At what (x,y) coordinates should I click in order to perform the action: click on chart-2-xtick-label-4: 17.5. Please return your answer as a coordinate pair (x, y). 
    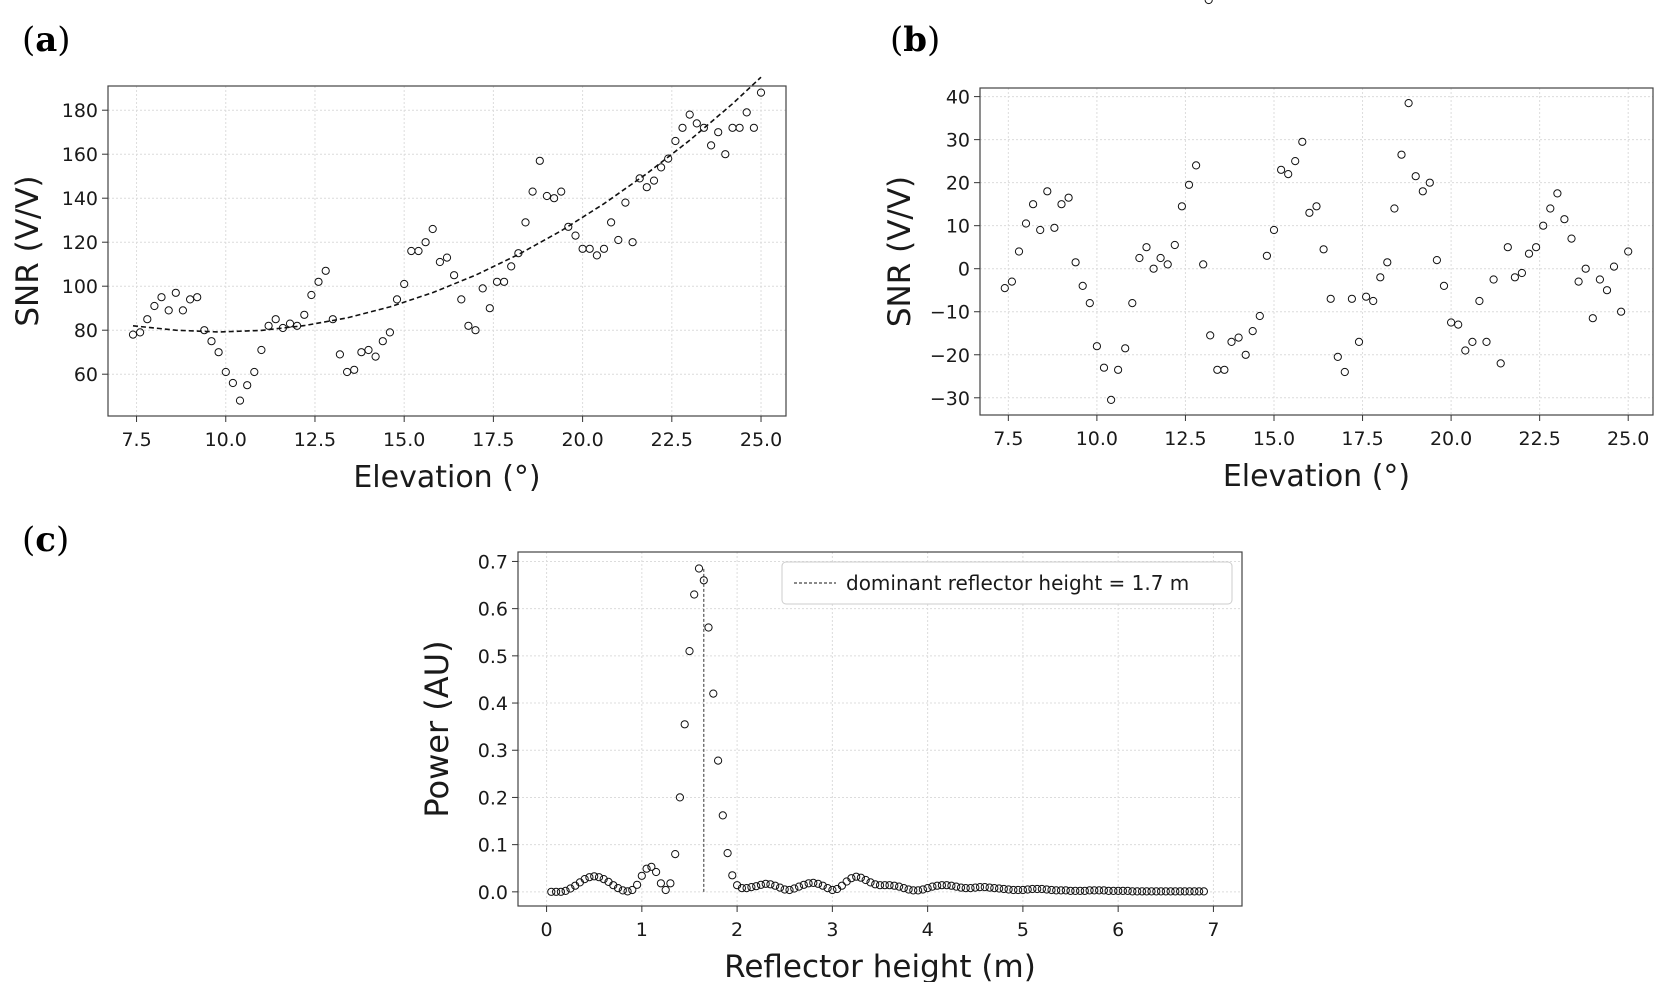
    Looking at the image, I should click on (1362, 439).